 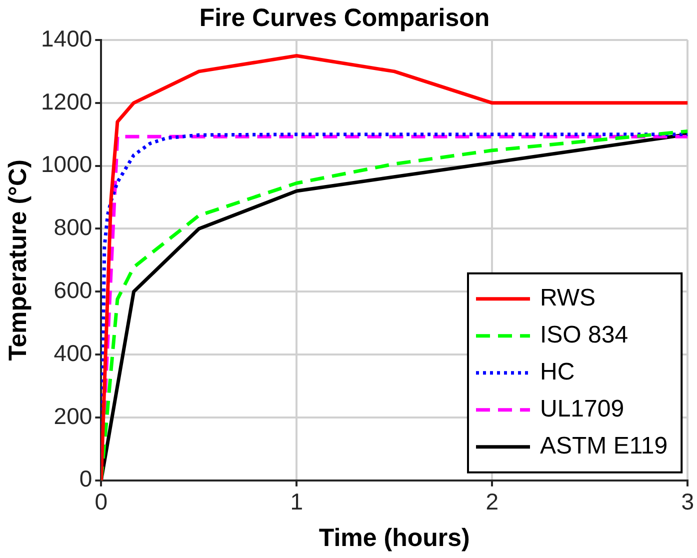 I want to click on x-tick-label: 2, so click(x=492, y=501).